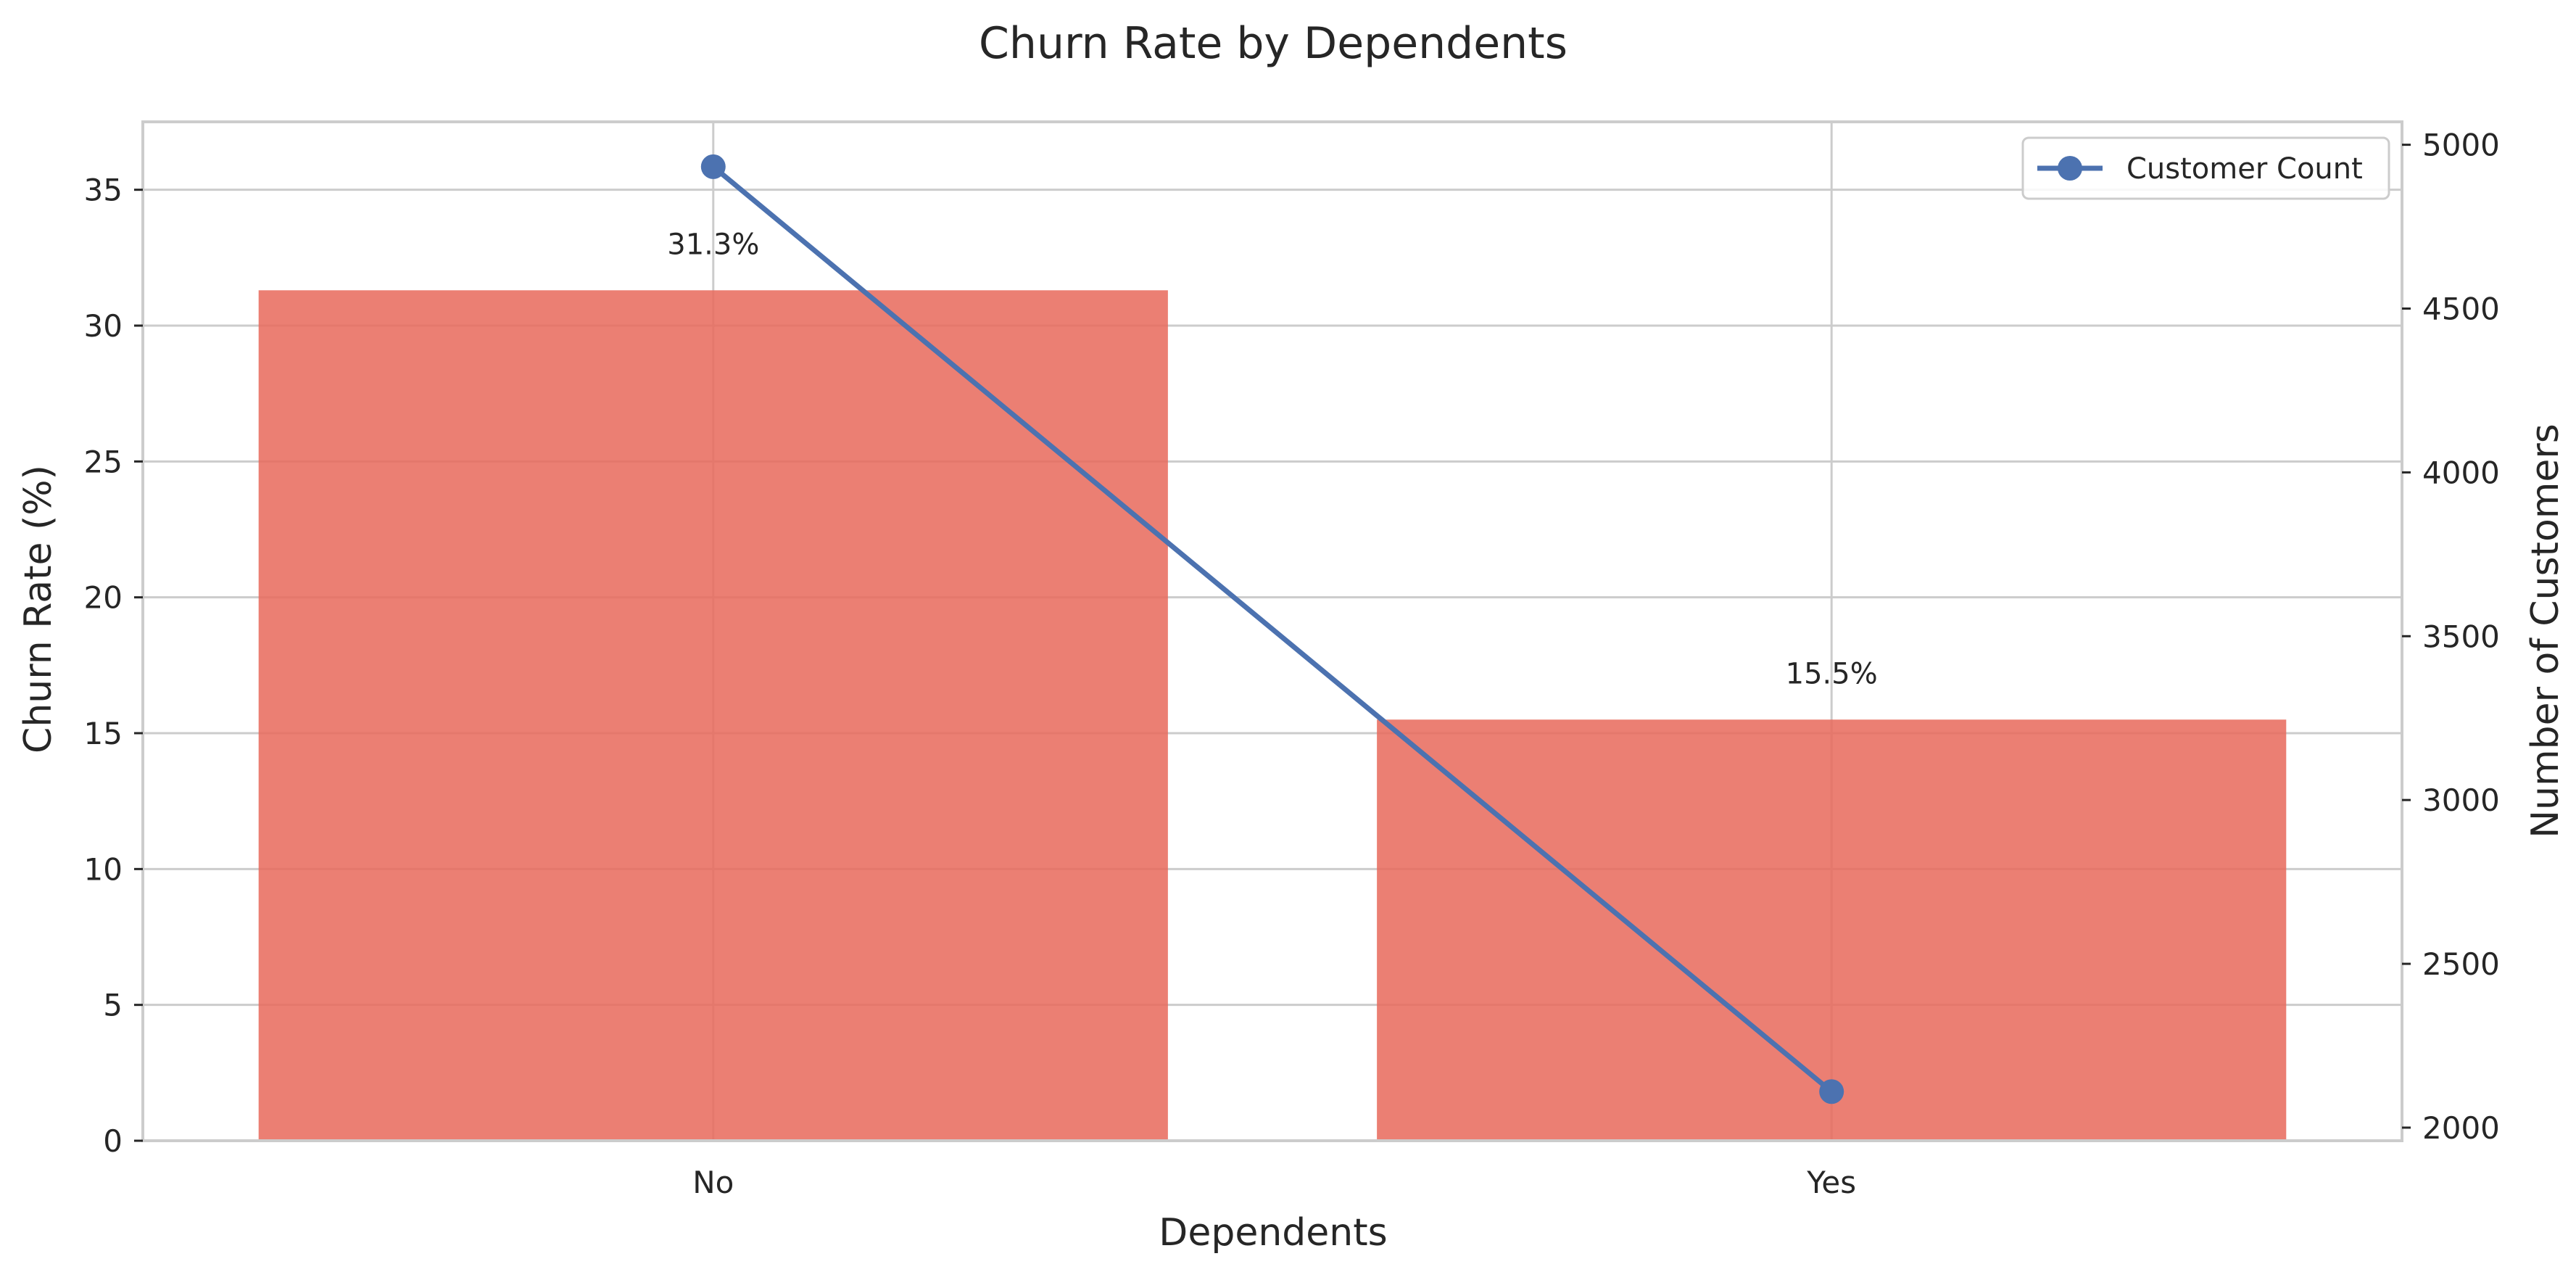 This screenshot has height=1272, width=2576. What do you see at coordinates (103, 869) in the screenshot?
I see `y-tick-label-left: 10` at bounding box center [103, 869].